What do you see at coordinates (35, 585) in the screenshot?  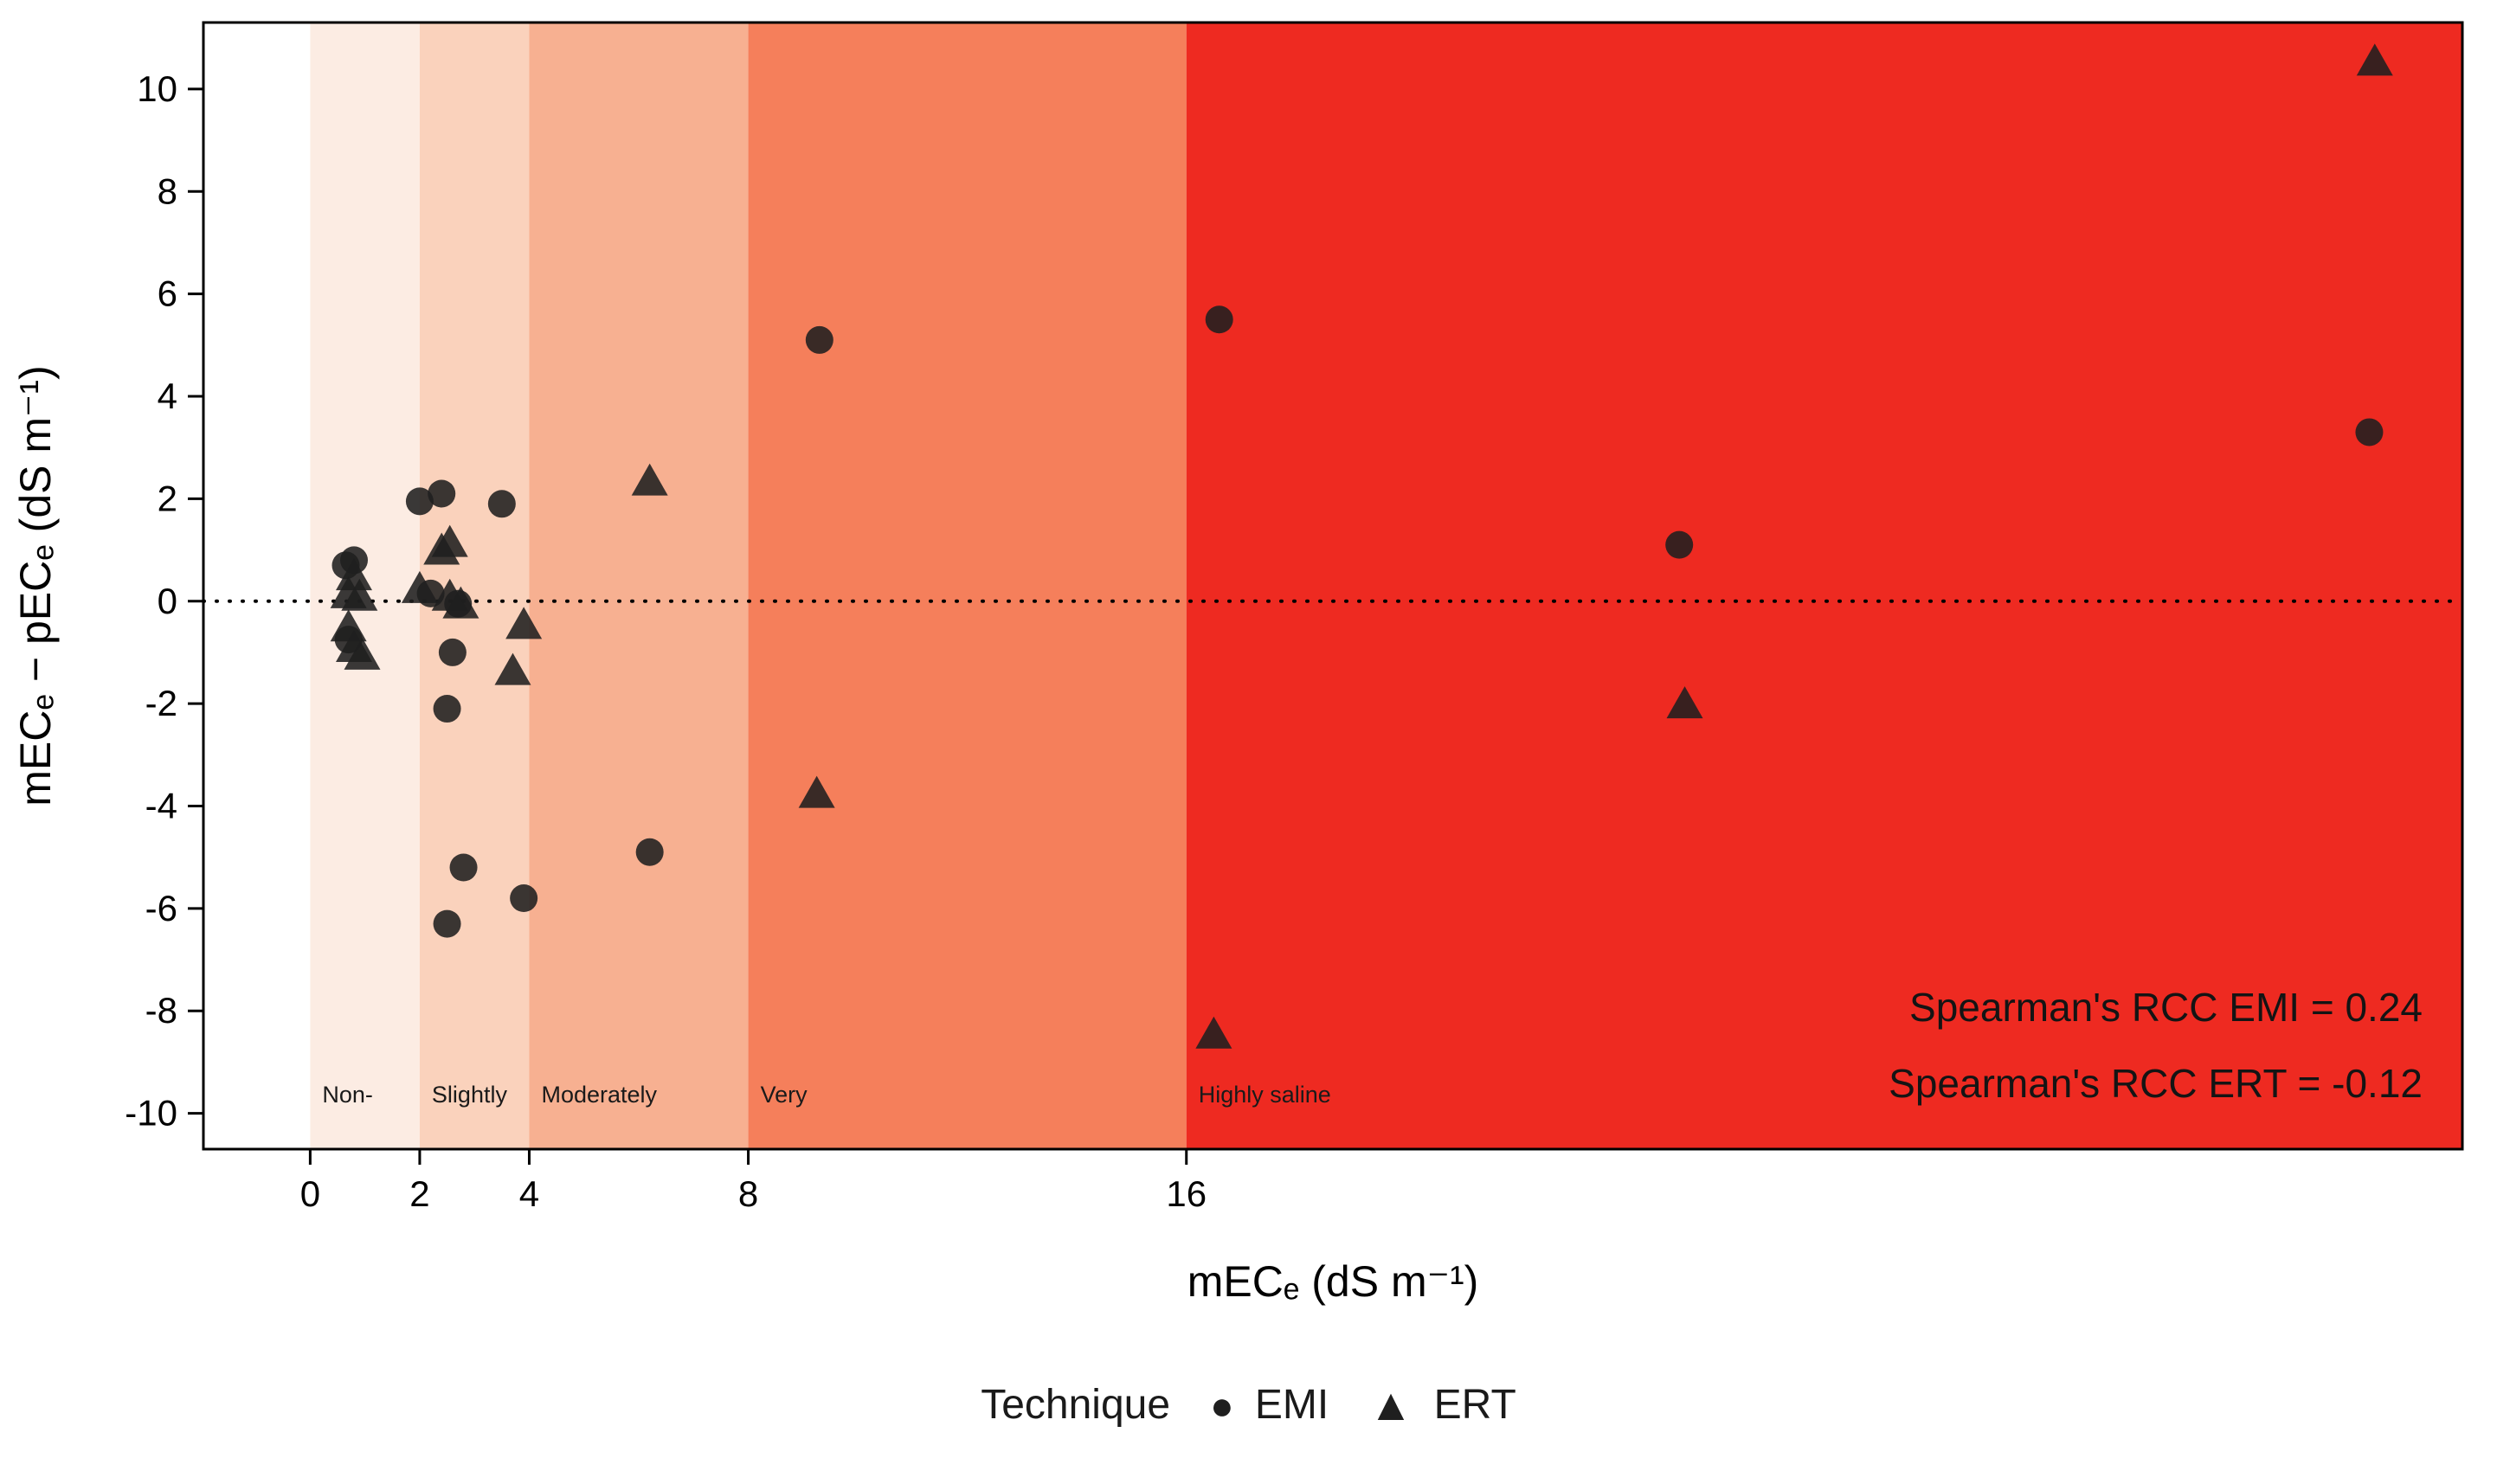 I see `y-axis-title: mECₑ − pECₑ (dS m⁻¹)` at bounding box center [35, 585].